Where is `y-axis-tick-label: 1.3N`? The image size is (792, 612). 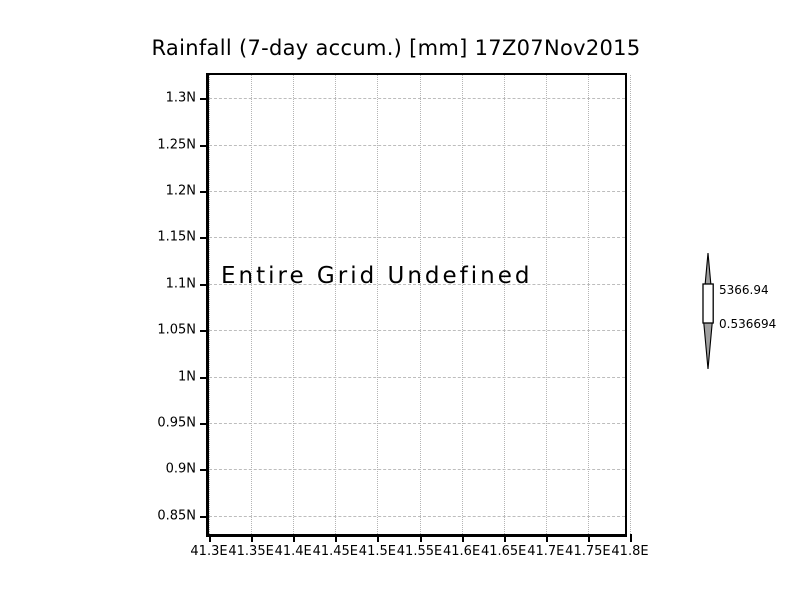 y-axis-tick-label: 1.3N is located at coordinates (180, 98).